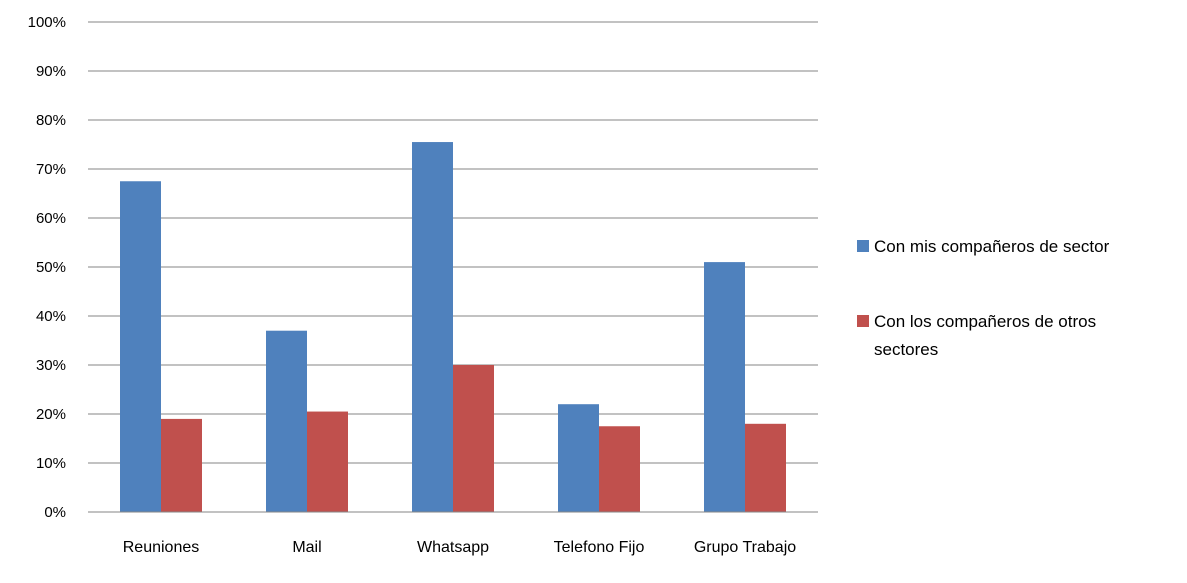 This screenshot has width=1187, height=583. What do you see at coordinates (453, 547) in the screenshot?
I see `category-label: Whatsapp` at bounding box center [453, 547].